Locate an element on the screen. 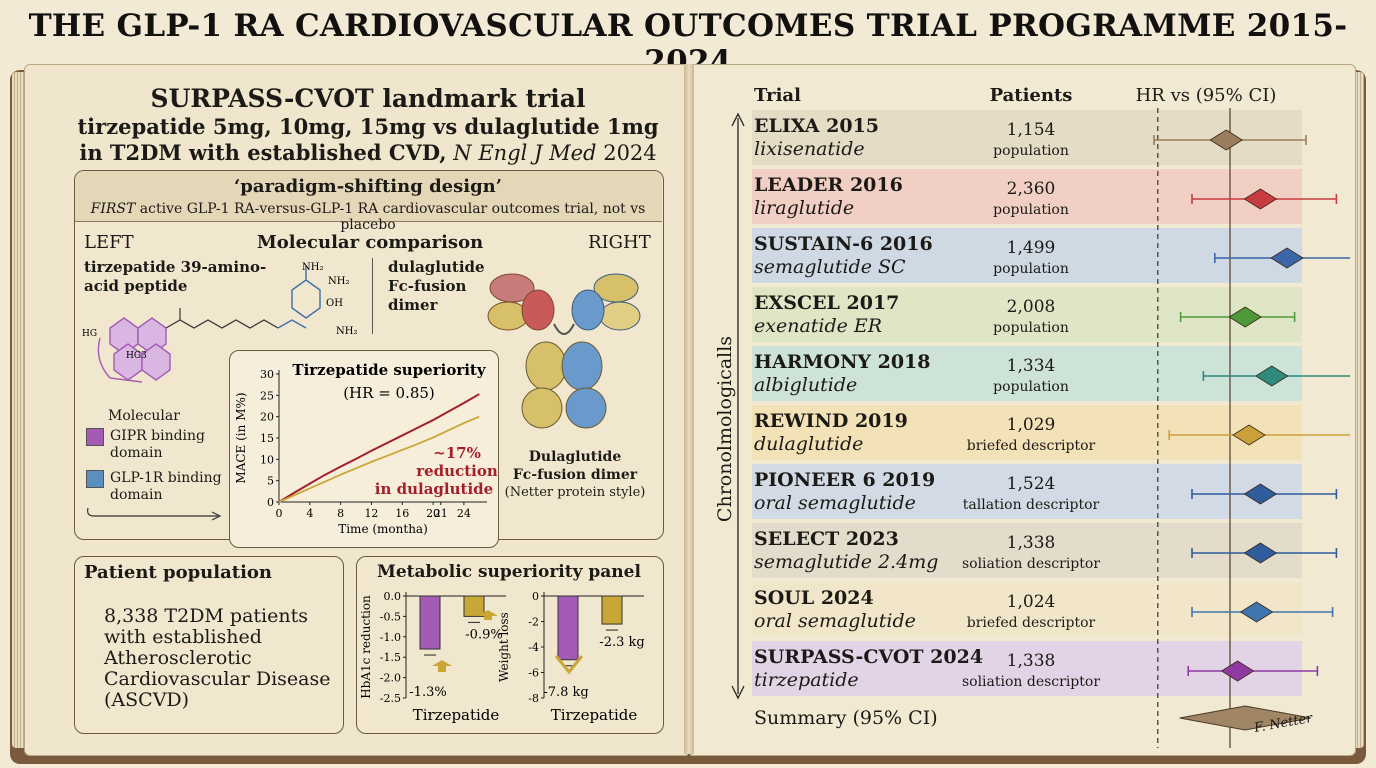  protein-caption-name: Dulaglutide Fc-fusion dimer is located at coordinates (575, 466).